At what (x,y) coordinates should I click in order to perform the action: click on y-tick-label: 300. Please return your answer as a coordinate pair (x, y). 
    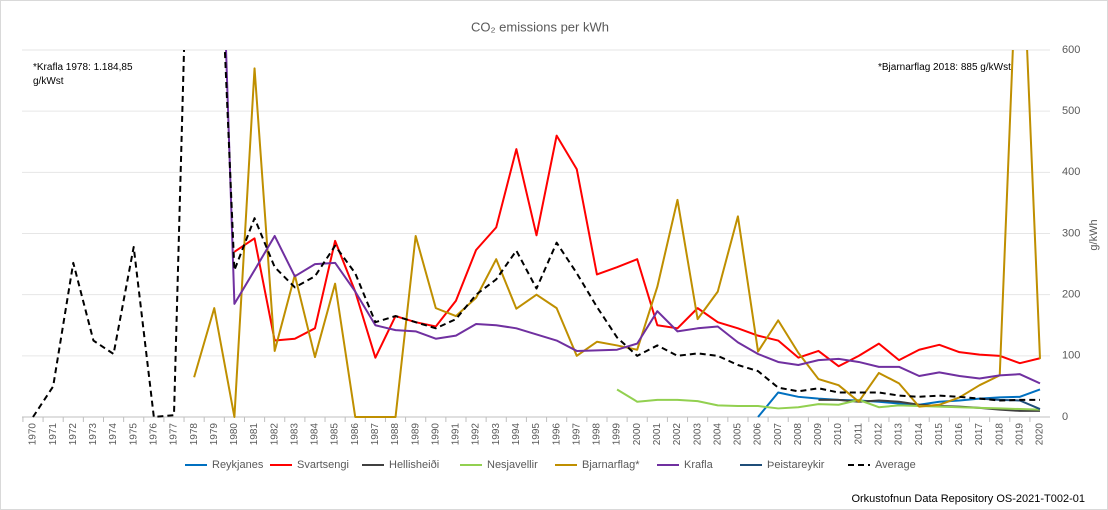
    Looking at the image, I should click on (1071, 233).